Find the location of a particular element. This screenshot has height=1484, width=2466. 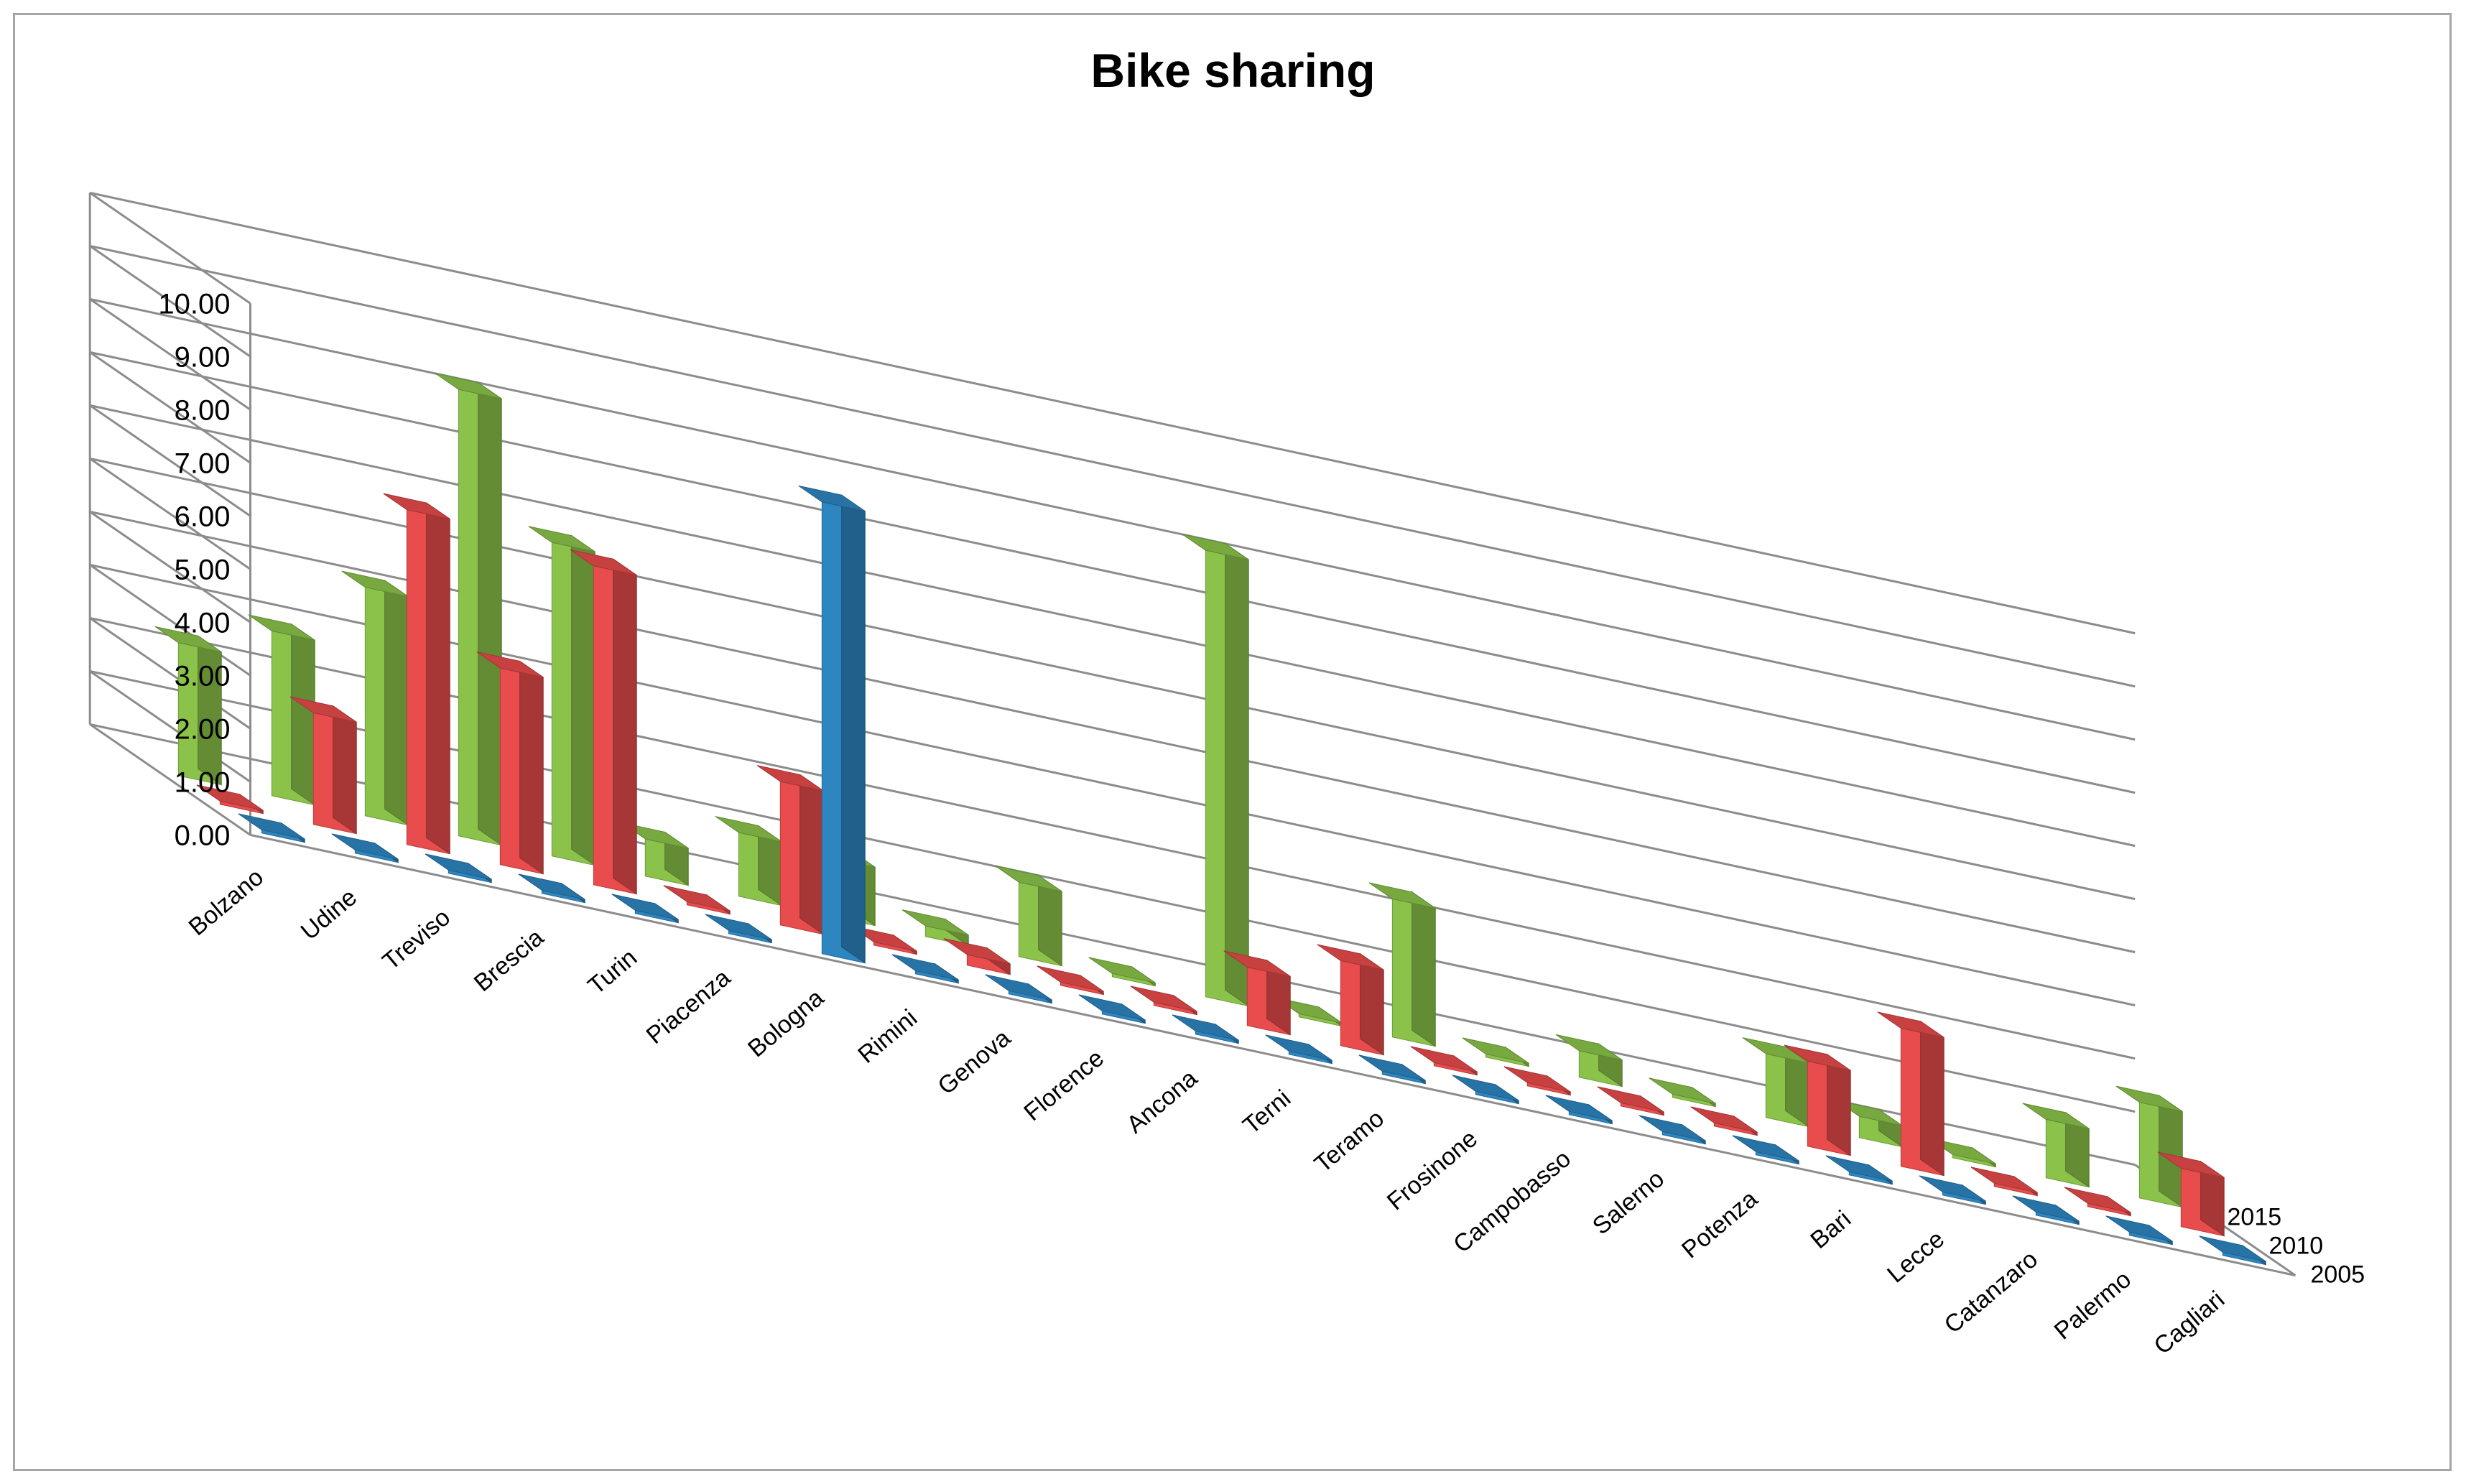

category-label: Genova is located at coordinates (974, 1062).